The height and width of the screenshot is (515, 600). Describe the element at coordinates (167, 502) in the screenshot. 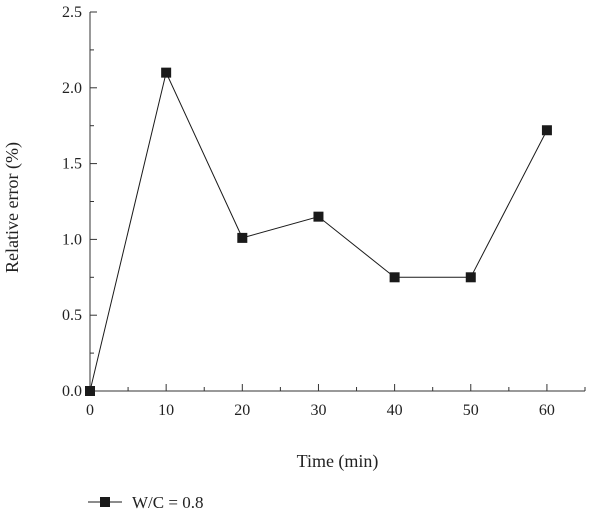

I see `legend-label: W/C = 0.8` at that location.